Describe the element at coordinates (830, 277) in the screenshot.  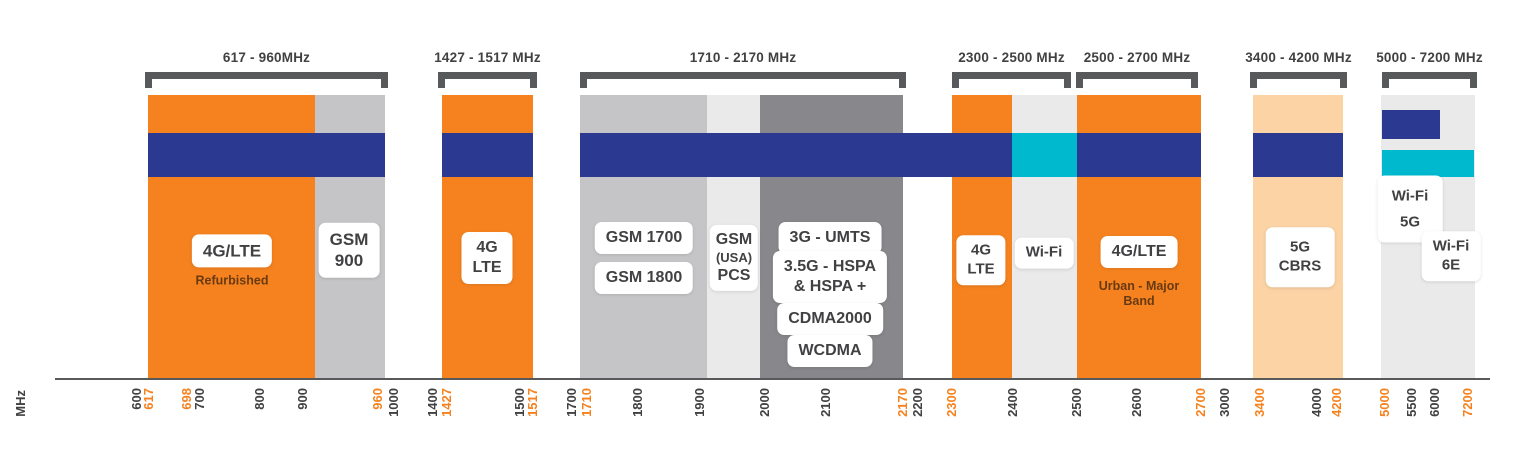
I see `label-hspa: 3.5G - HSPA & HSPA +` at that location.